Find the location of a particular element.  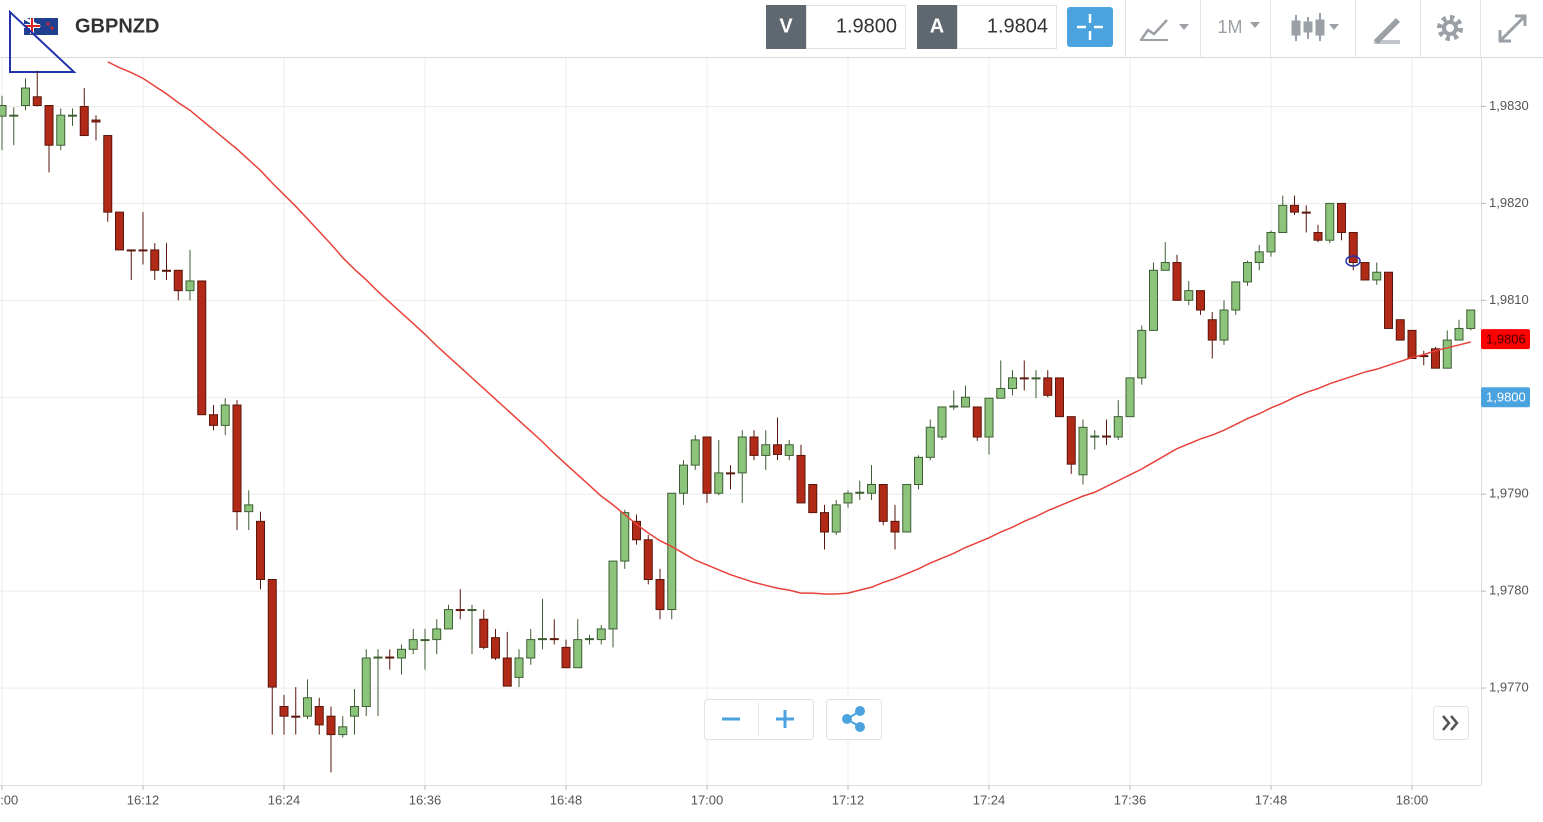

price-tag-label: 1,9800 is located at coordinates (1506, 397).